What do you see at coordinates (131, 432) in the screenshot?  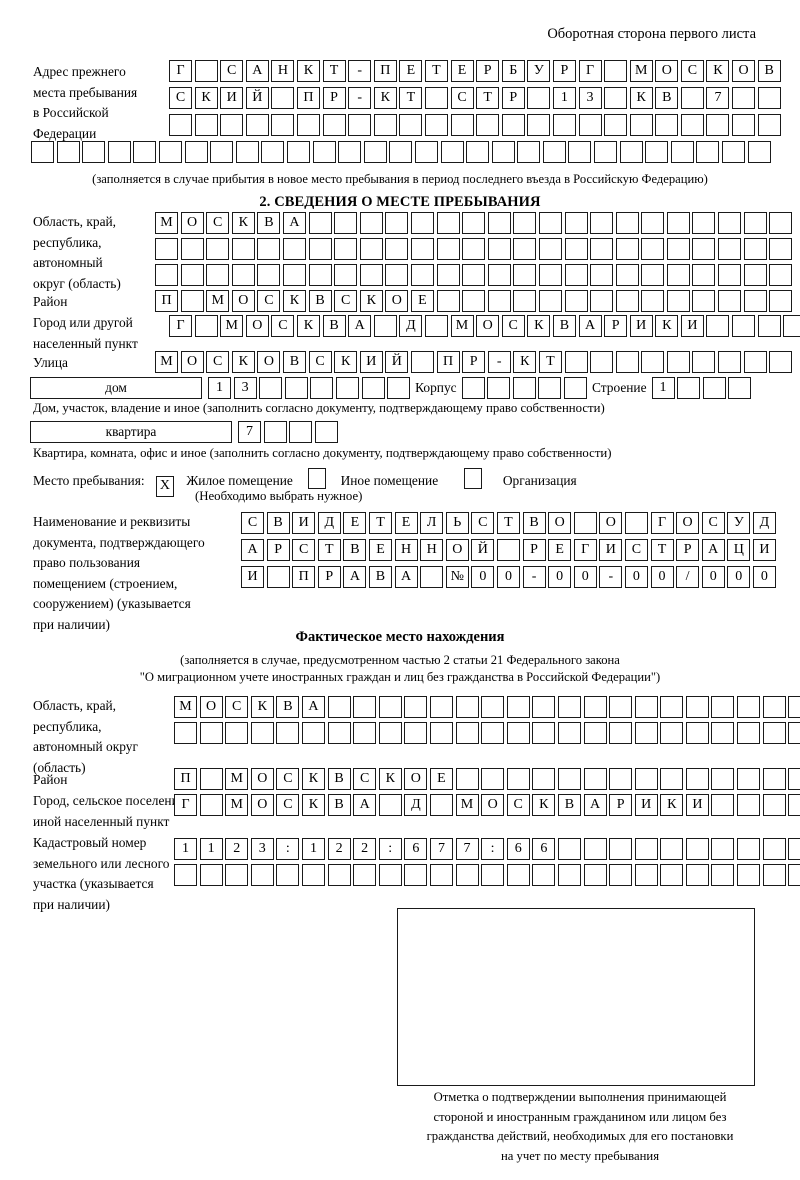 I see `flat-field: квартира` at bounding box center [131, 432].